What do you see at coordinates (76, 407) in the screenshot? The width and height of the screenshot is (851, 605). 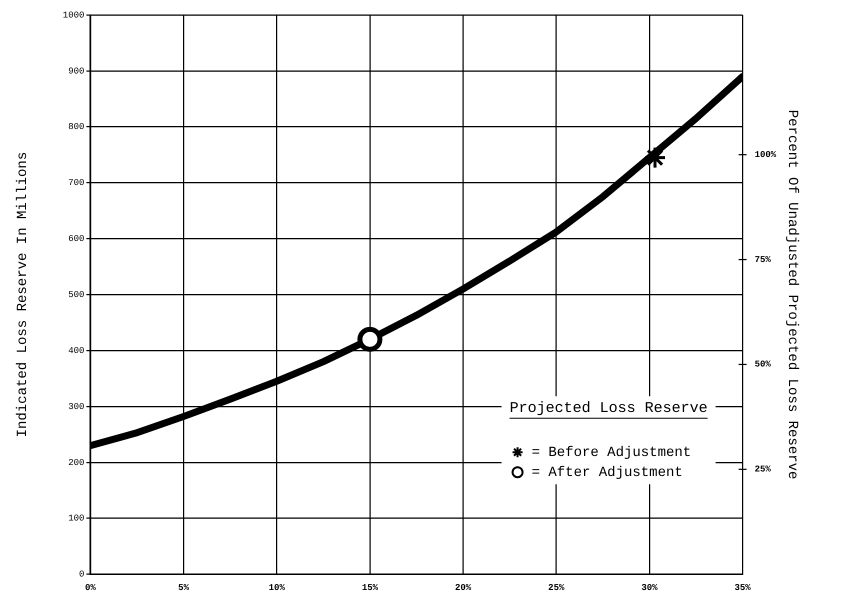 I see `y-tick-label: 300` at bounding box center [76, 407].